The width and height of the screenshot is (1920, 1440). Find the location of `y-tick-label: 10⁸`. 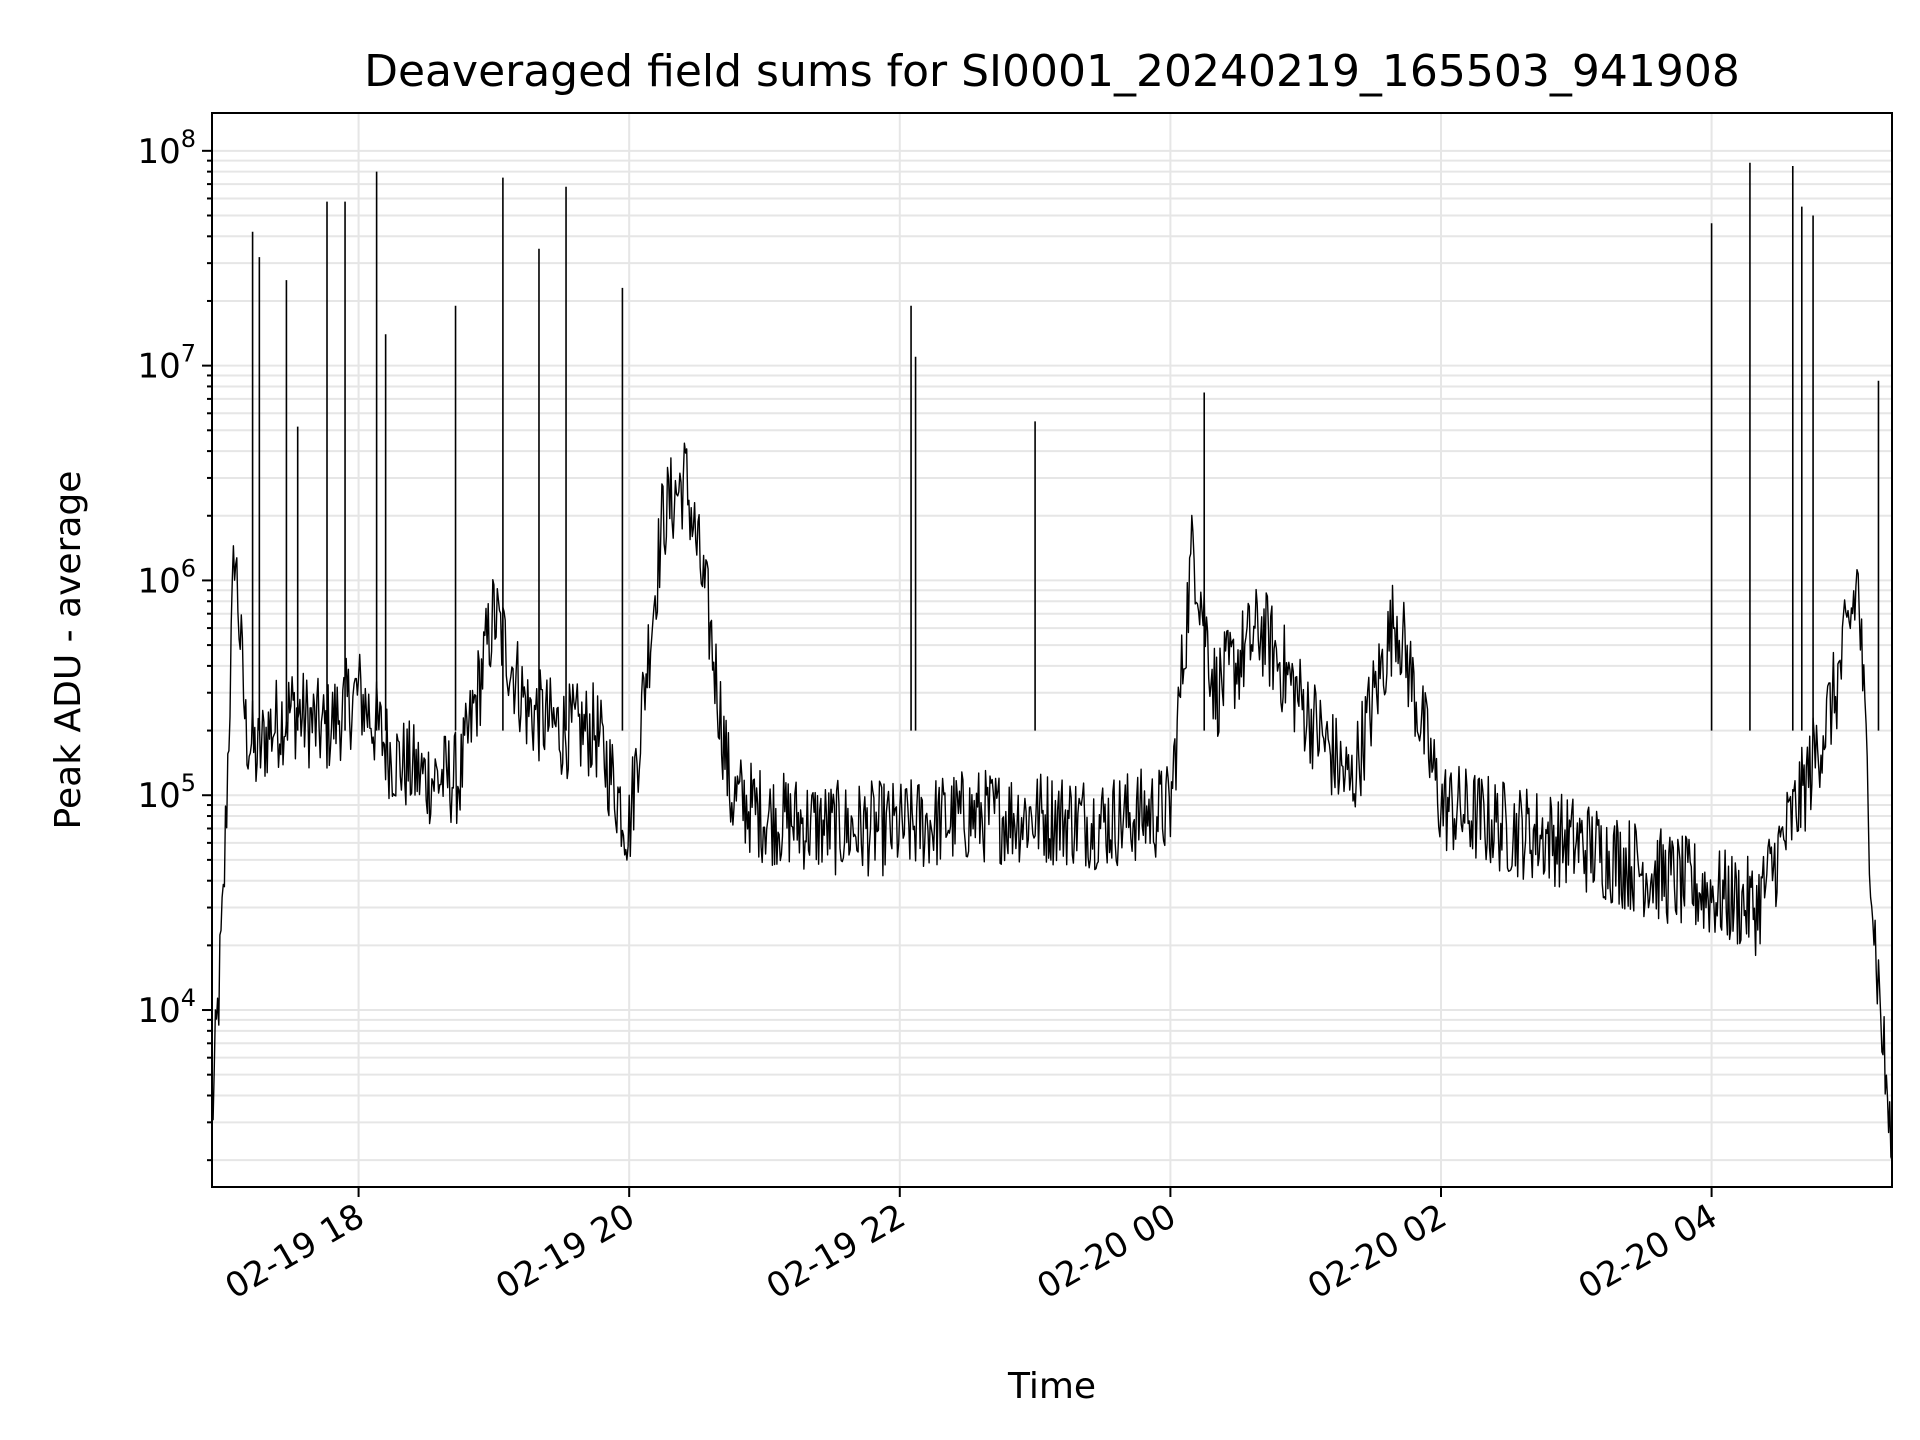

y-tick-label: 10⁸ is located at coordinates (166, 148).